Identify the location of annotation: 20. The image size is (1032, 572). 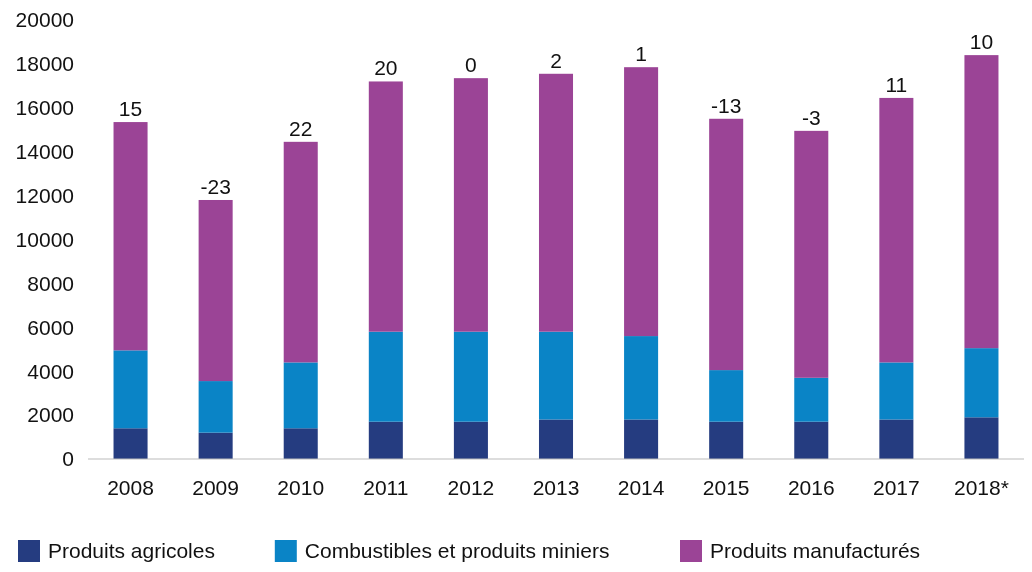
(386, 68).